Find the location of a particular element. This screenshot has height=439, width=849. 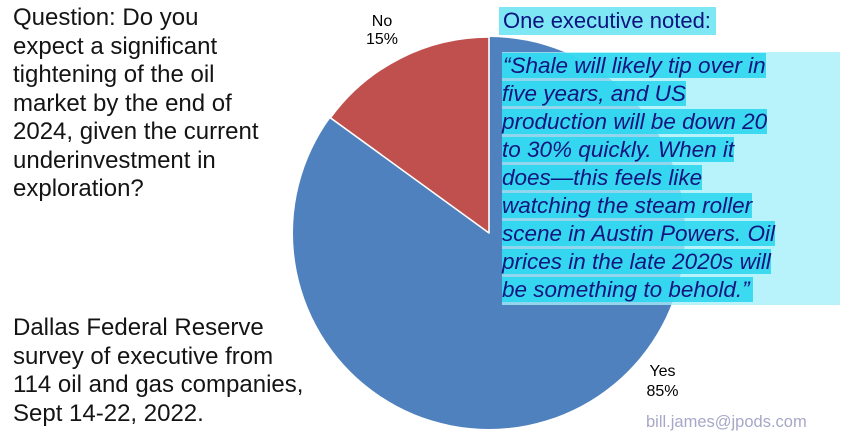

contact-email: bill.james@jpods.com is located at coordinates (726, 422).